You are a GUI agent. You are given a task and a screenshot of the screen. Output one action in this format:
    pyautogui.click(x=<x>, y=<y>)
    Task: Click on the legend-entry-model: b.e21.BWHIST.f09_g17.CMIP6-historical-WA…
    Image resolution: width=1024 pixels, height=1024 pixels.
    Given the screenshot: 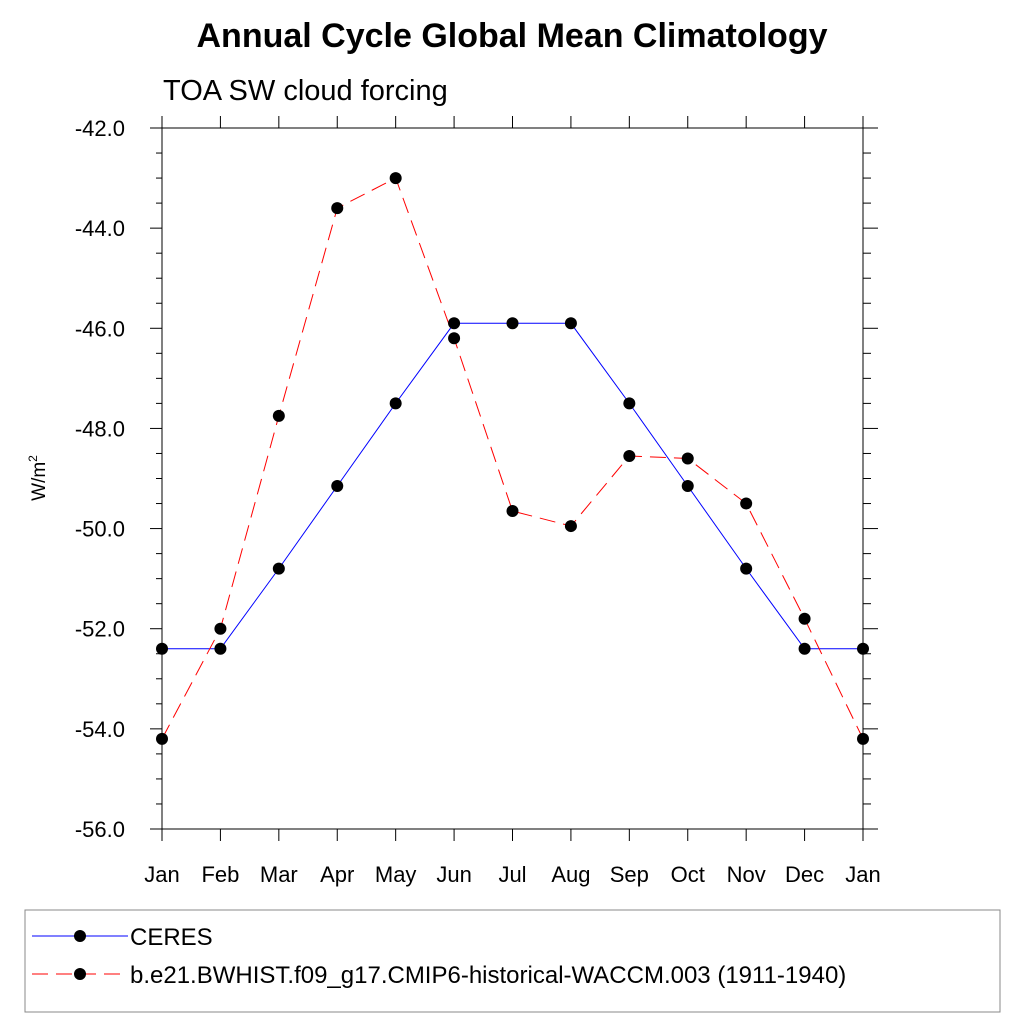 What is the action you would take?
    pyautogui.click(x=439, y=975)
    